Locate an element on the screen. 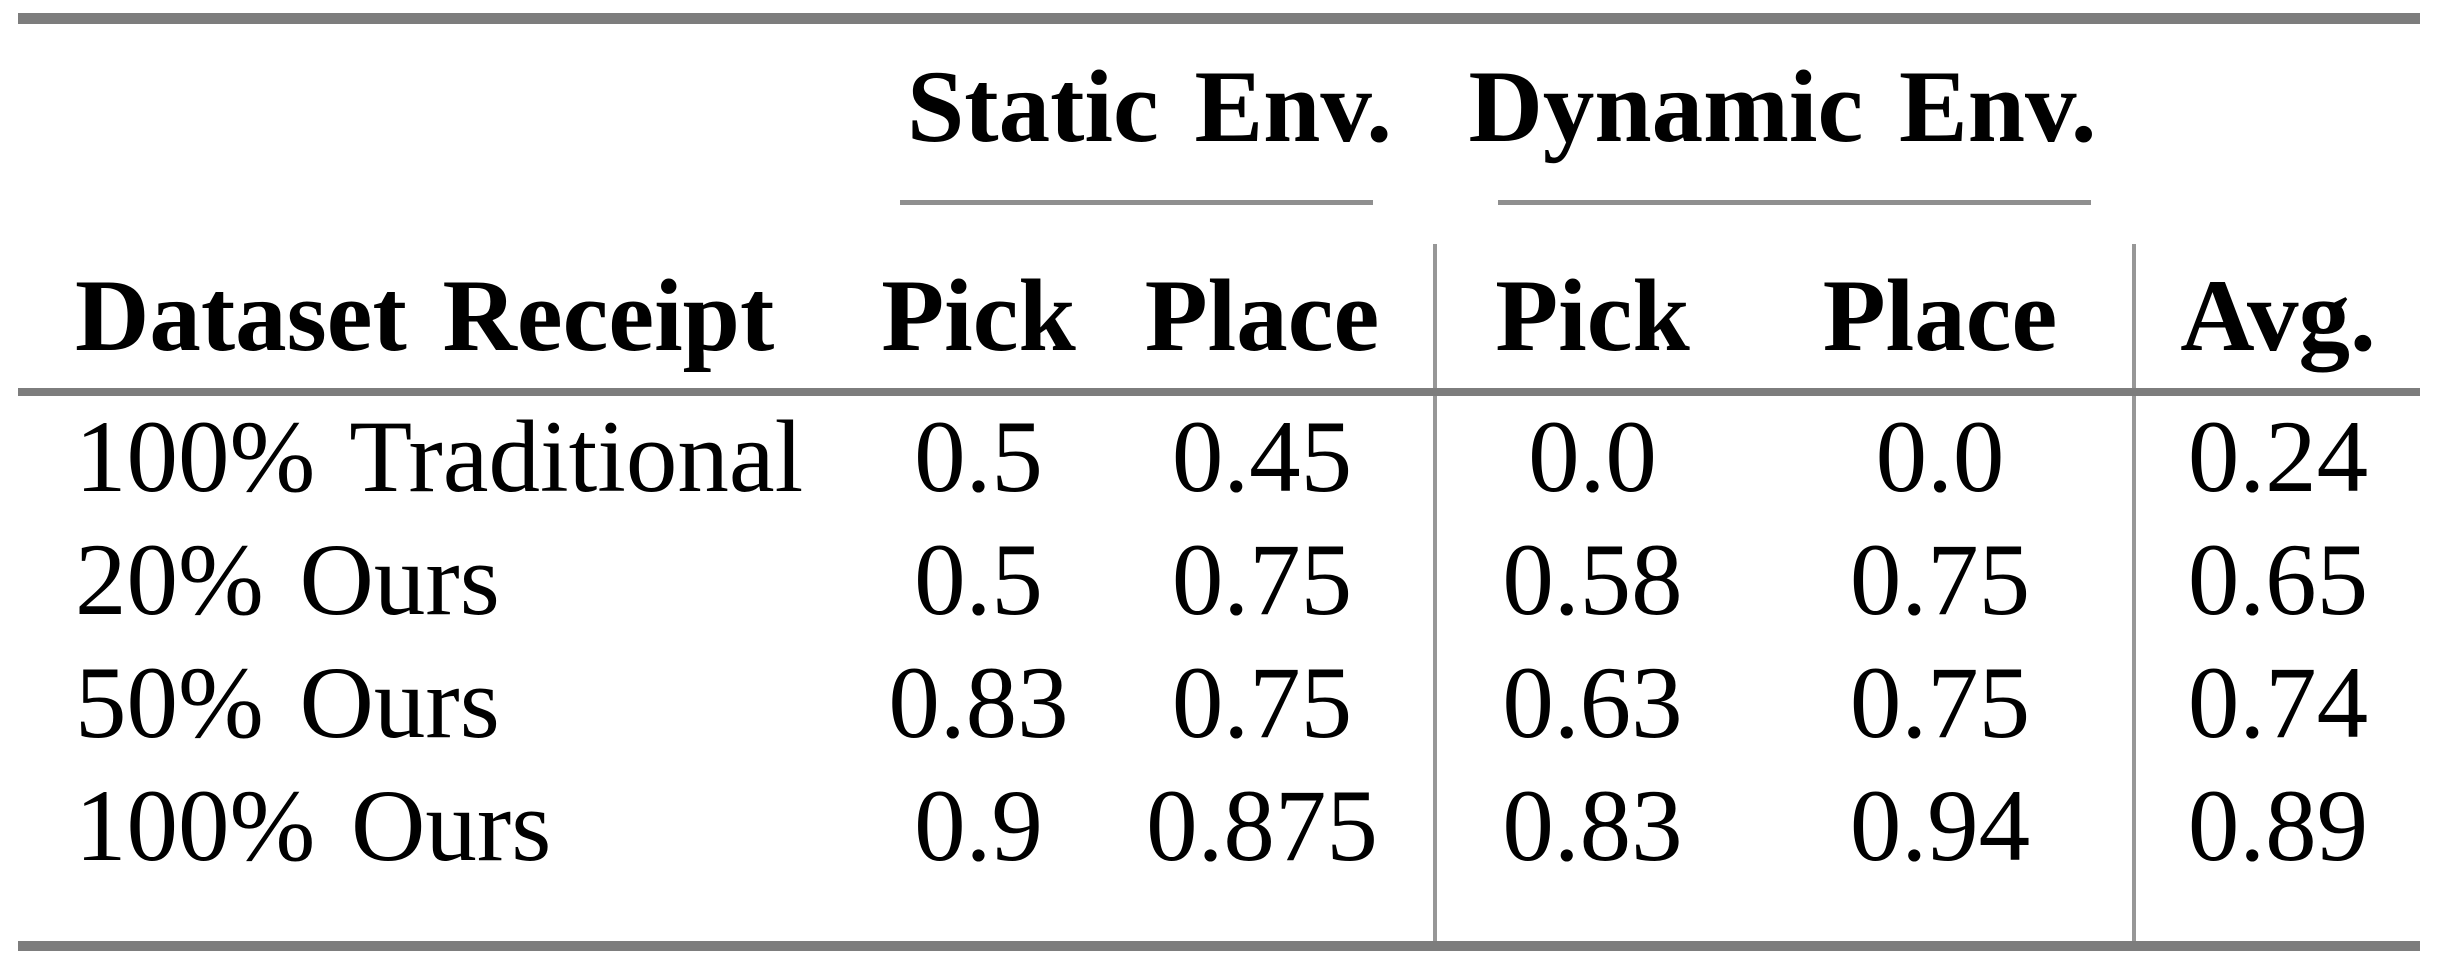  column-header-static-pick: Pick is located at coordinates (978, 315).